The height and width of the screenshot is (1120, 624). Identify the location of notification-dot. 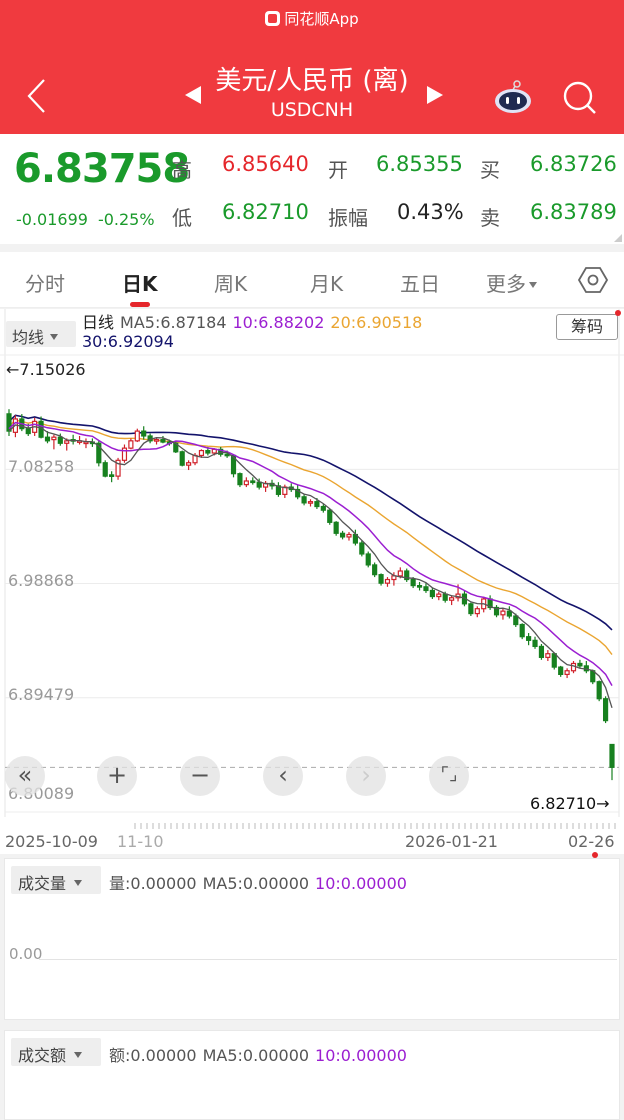
(618, 313).